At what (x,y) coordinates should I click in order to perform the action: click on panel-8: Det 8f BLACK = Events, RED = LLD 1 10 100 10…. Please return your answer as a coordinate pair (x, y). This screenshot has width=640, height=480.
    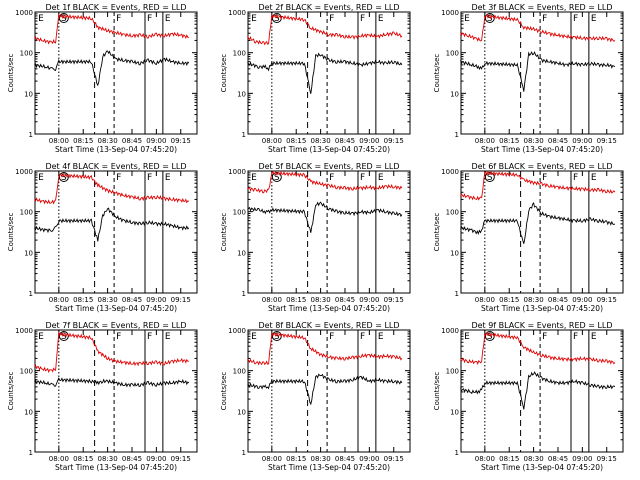
    Looking at the image, I should click on (315, 396).